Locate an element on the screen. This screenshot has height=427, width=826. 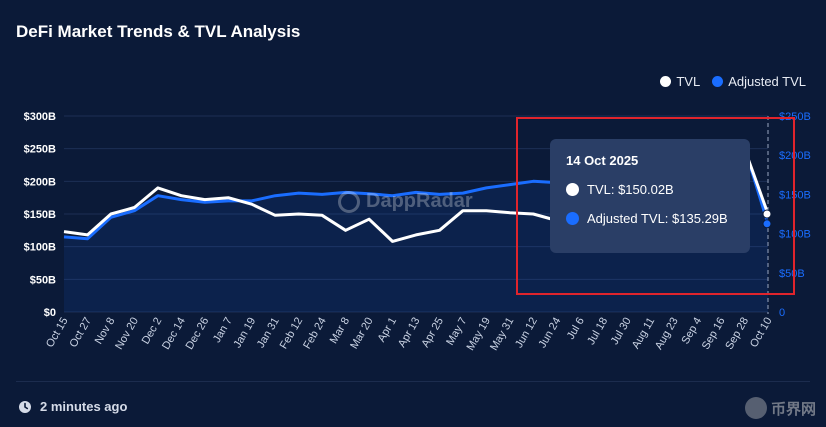
y-left-tick-label: $0 is located at coordinates (50, 313).